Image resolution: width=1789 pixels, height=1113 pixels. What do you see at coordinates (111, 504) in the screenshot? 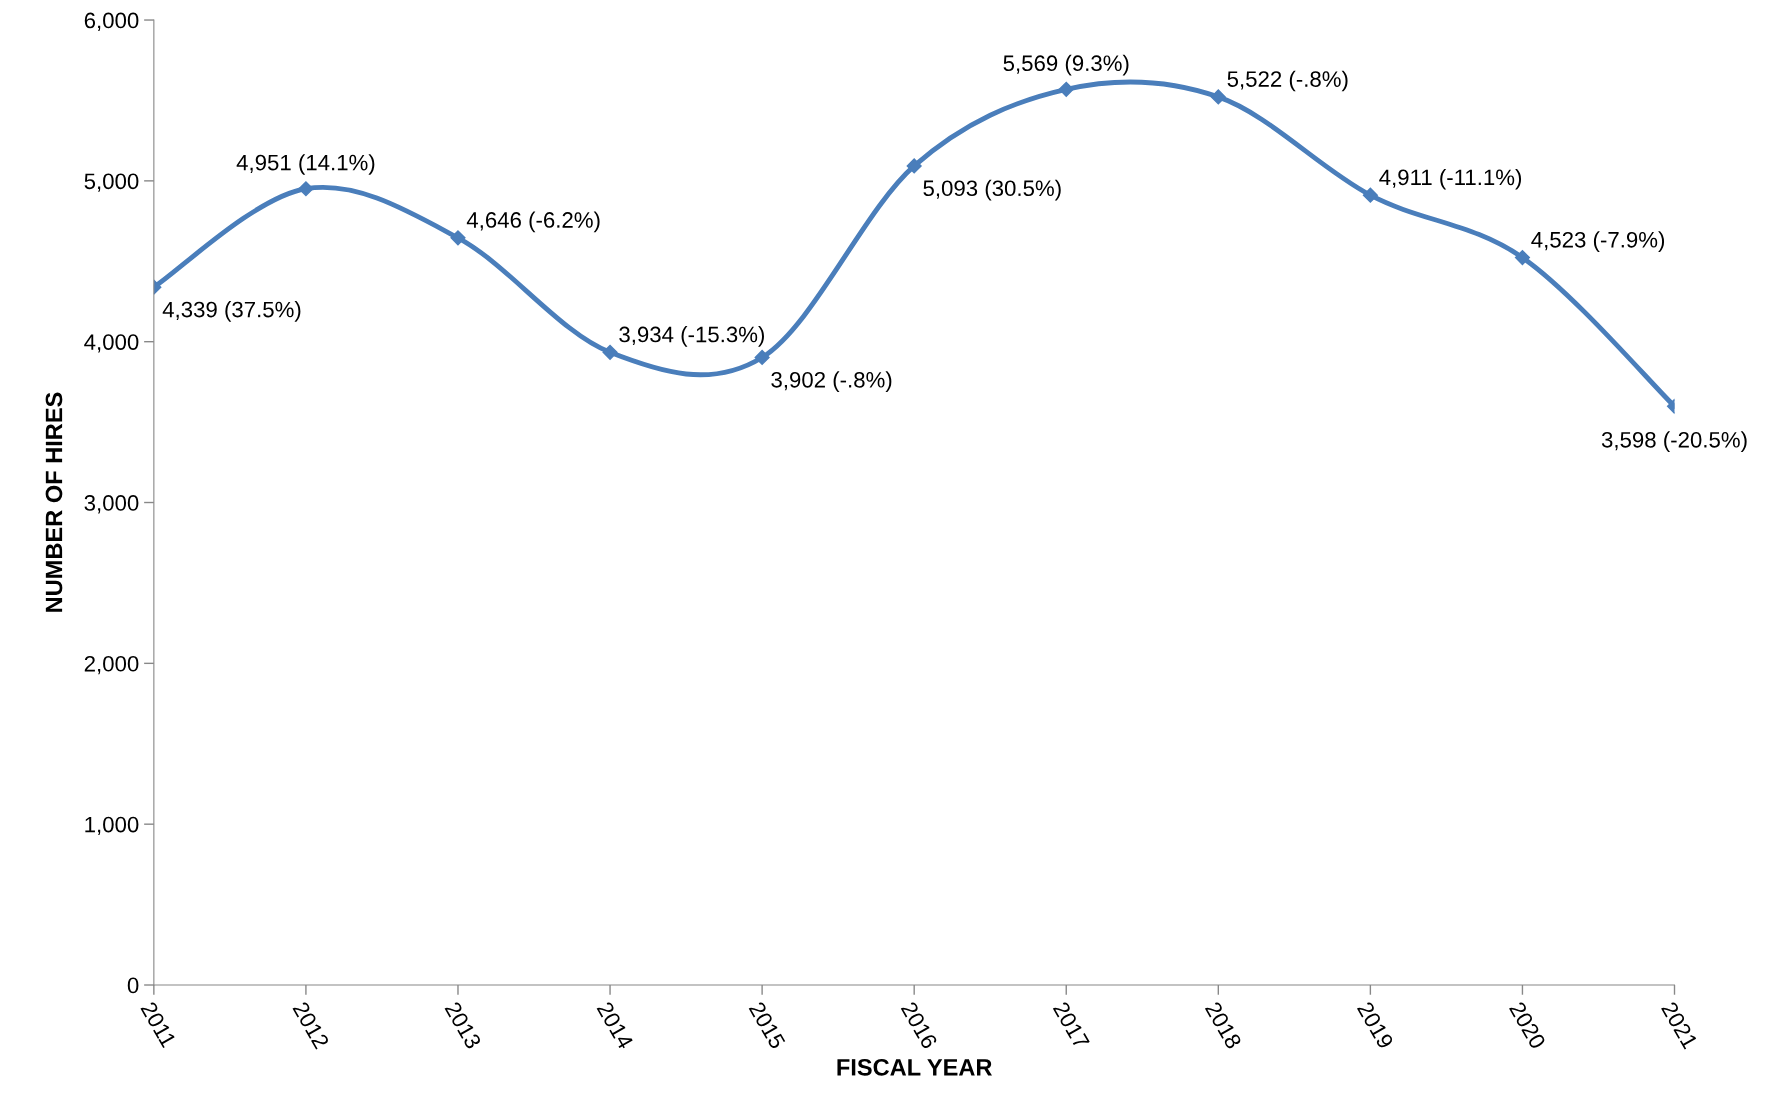
I see `y-tick-label: 3,000` at bounding box center [111, 504].